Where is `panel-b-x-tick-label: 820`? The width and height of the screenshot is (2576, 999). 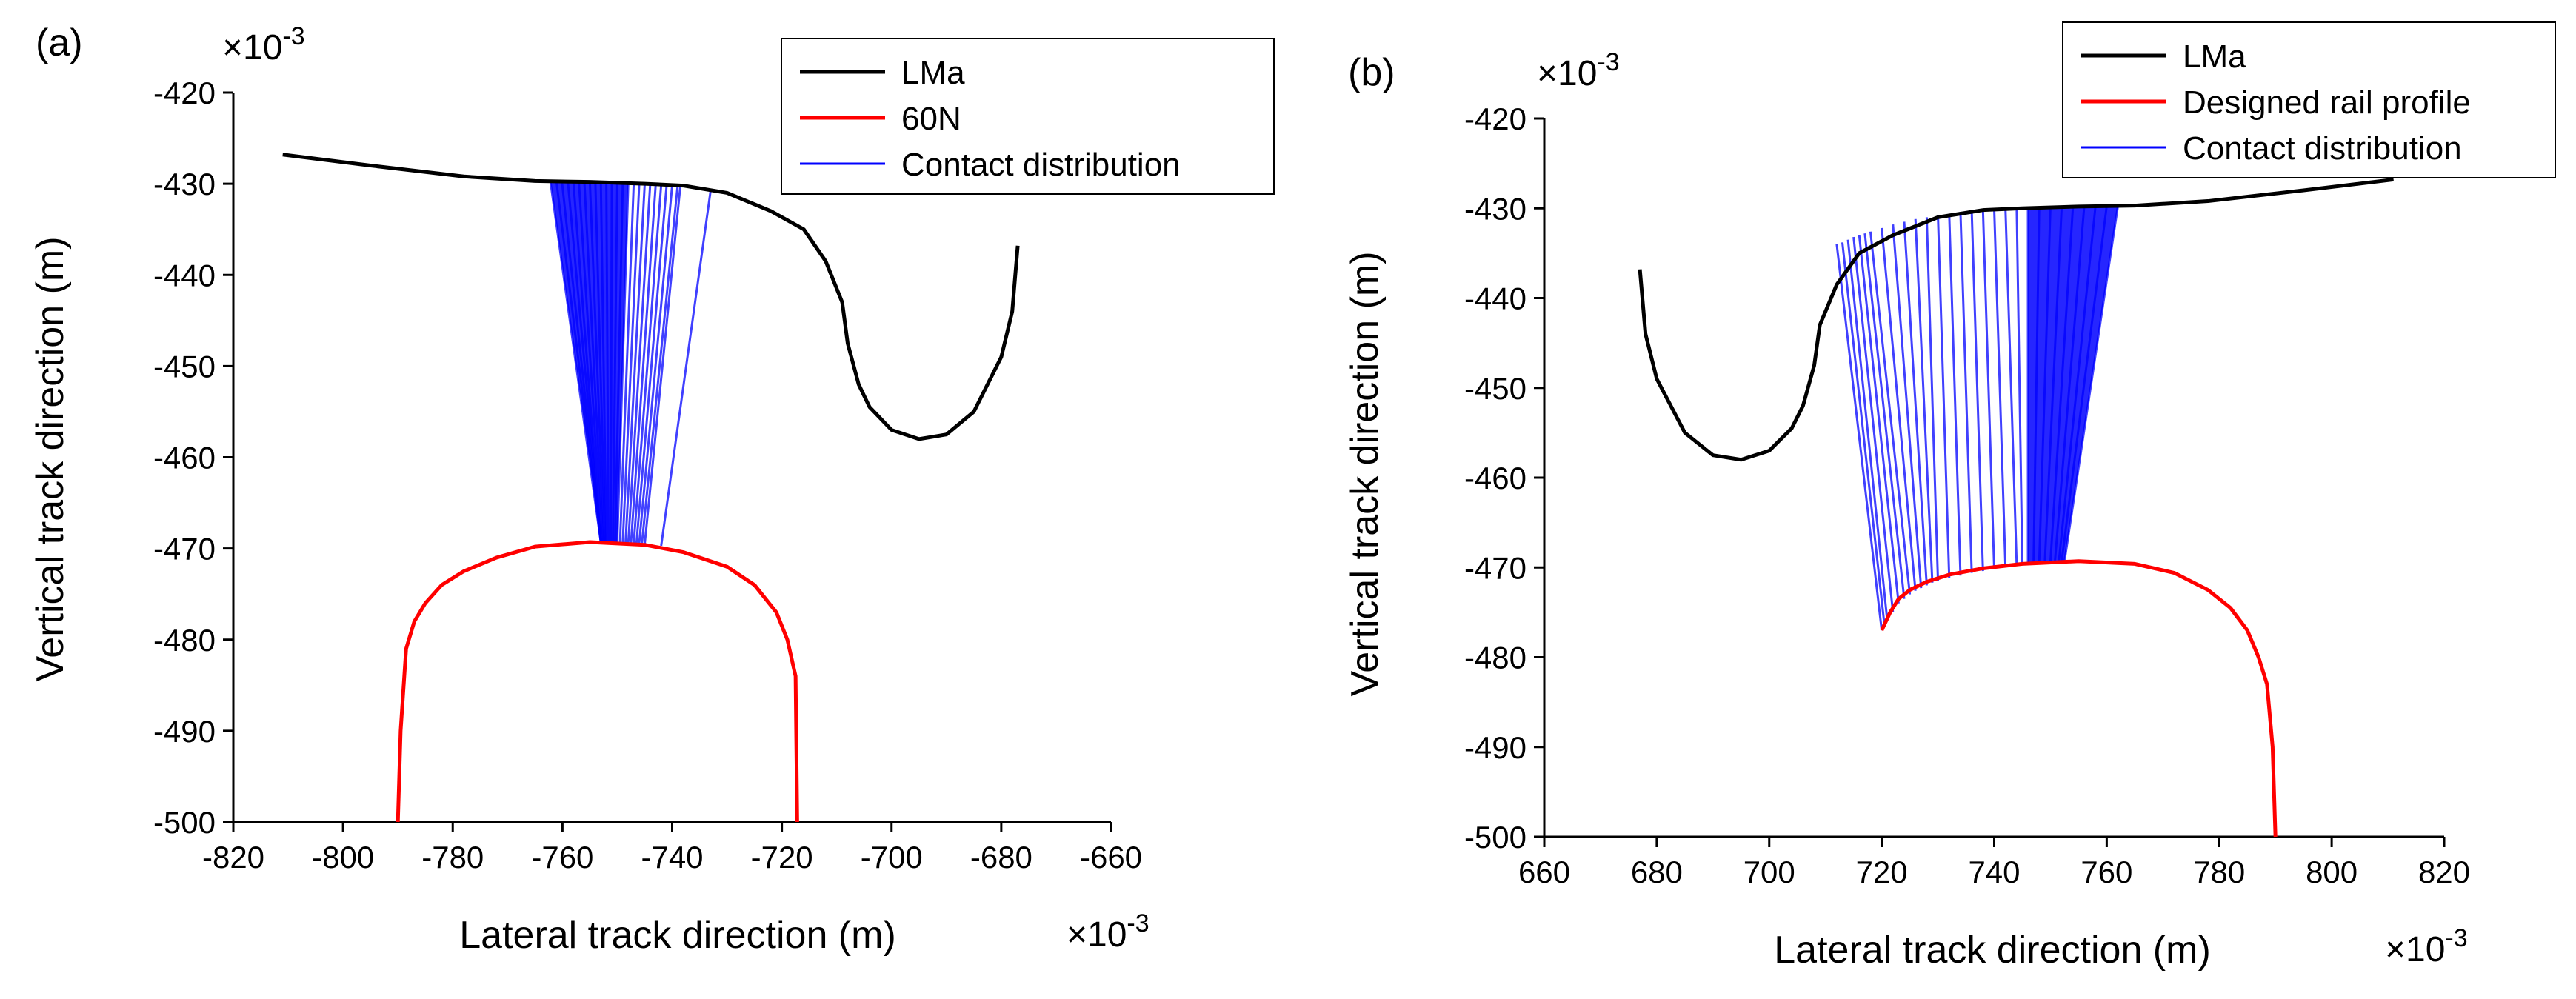
panel-b-x-tick-label: 820 is located at coordinates (2444, 872).